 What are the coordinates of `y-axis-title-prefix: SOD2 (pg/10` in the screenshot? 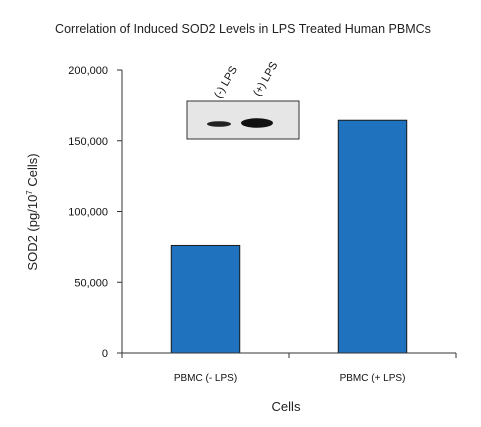 It's located at (32, 233).